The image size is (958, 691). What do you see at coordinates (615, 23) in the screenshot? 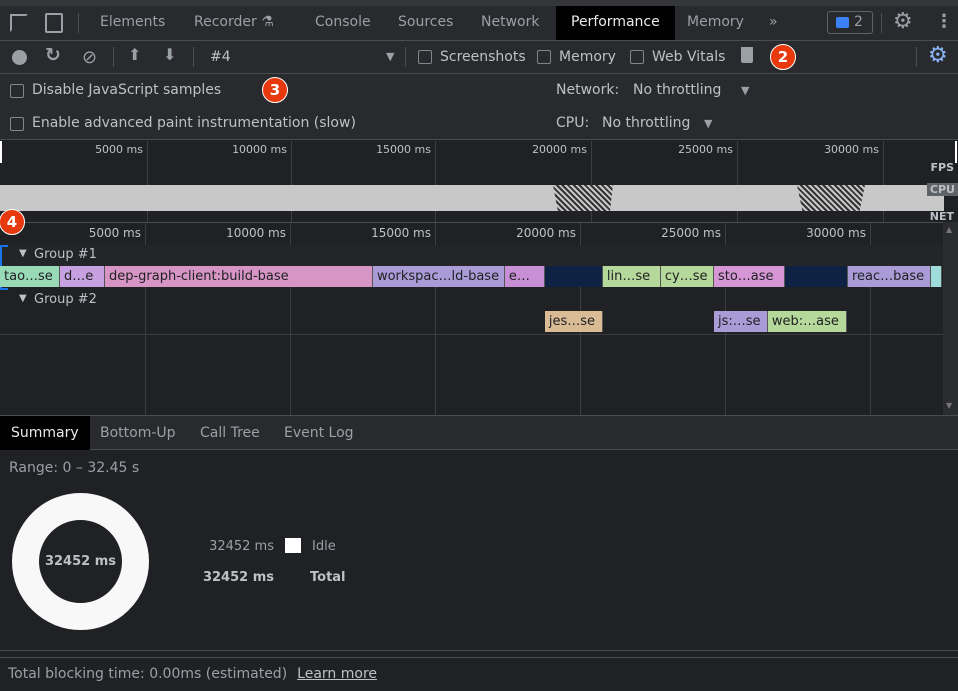
I see `tab-performance: Performance` at bounding box center [615, 23].